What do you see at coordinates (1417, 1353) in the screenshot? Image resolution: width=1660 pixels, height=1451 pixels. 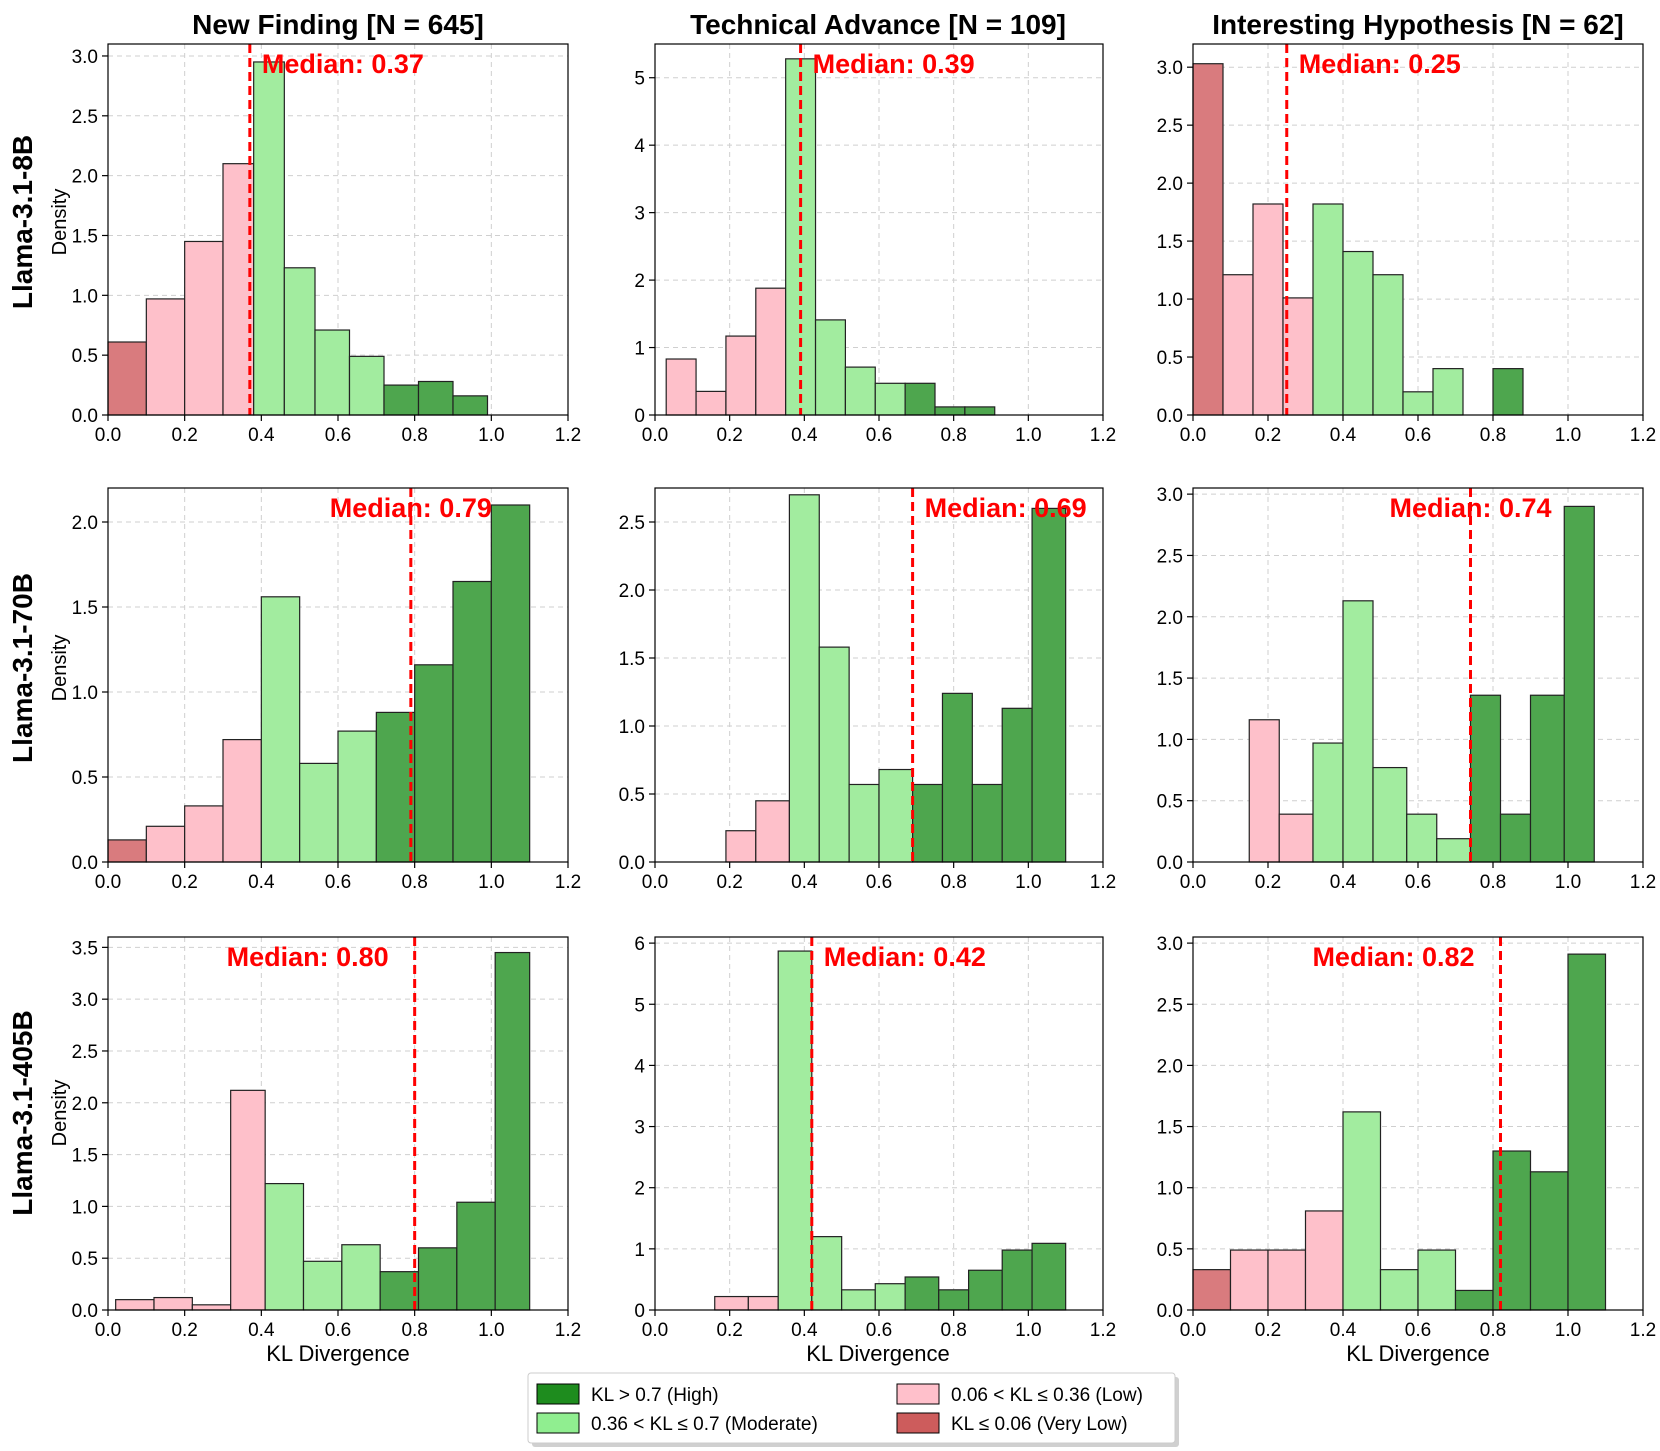 I see `x-axis-label-col3: KL Divergence` at bounding box center [1417, 1353].